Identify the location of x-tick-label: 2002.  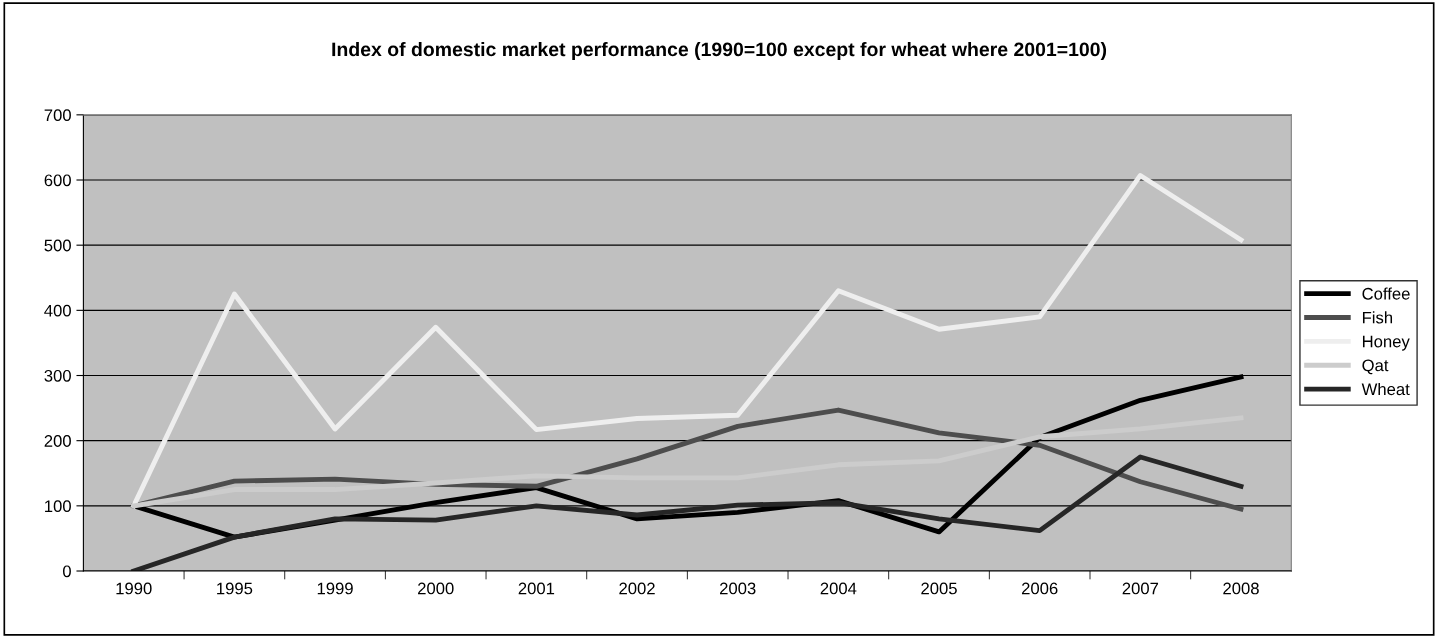
(637, 588).